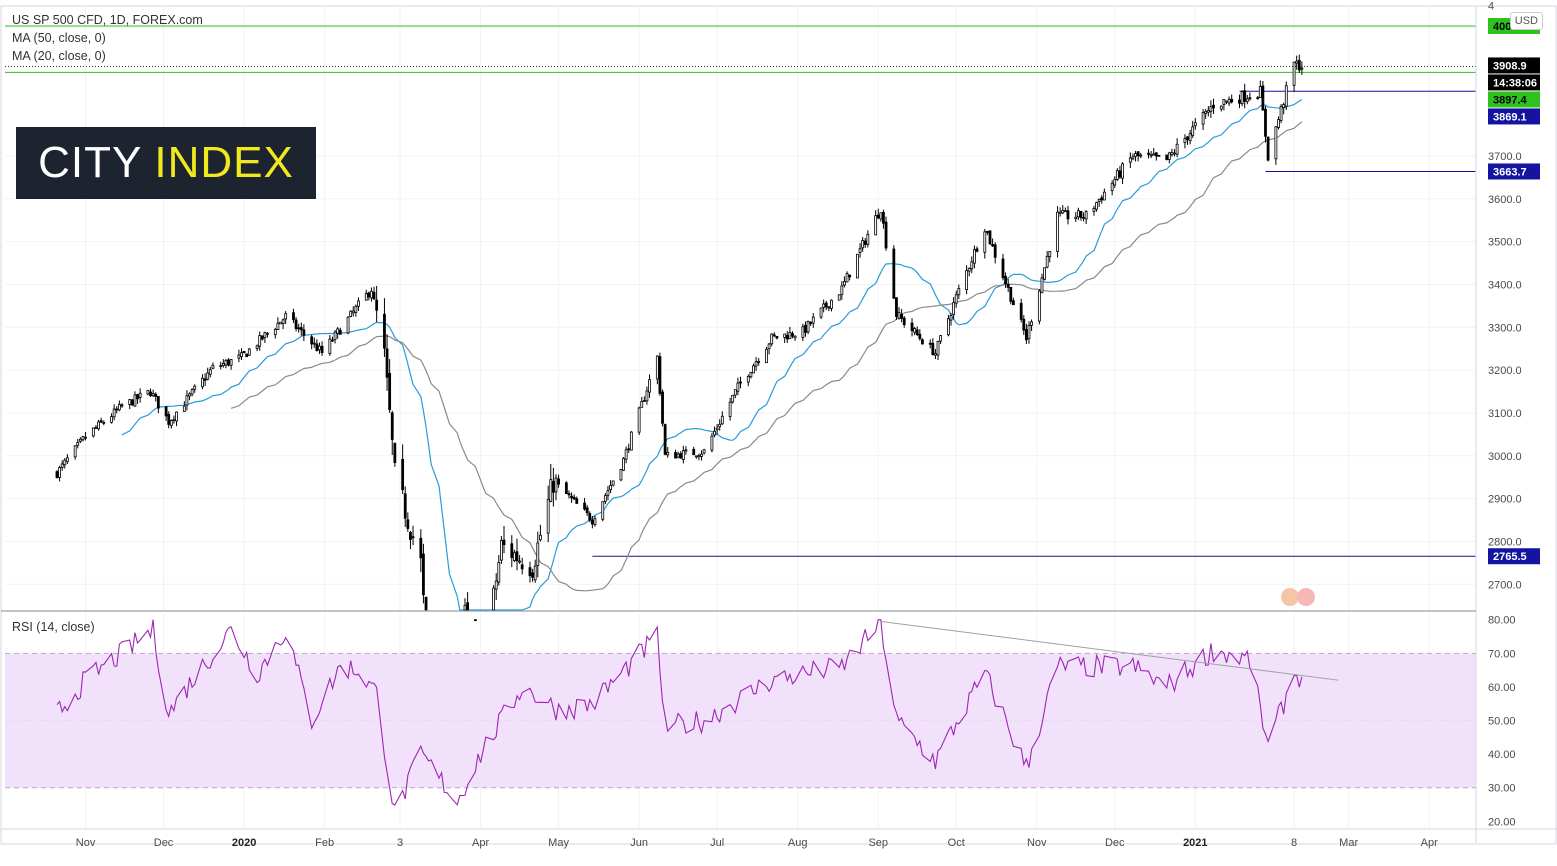 The height and width of the screenshot is (866, 1557). Describe the element at coordinates (1502, 621) in the screenshot. I see `rsi-tick-label: 80.00` at that location.